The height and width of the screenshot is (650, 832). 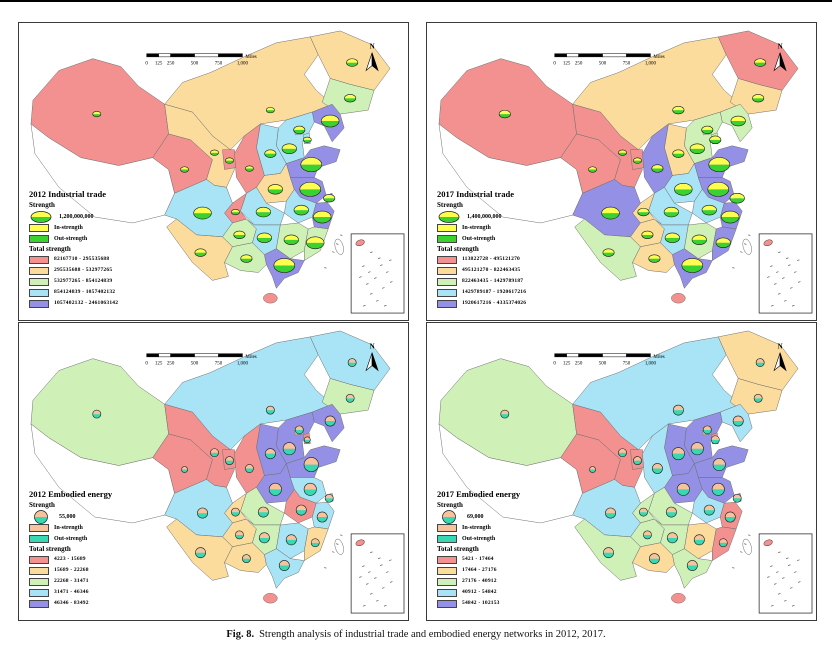 I want to click on south-china-sea-inset, so click(x=785, y=273).